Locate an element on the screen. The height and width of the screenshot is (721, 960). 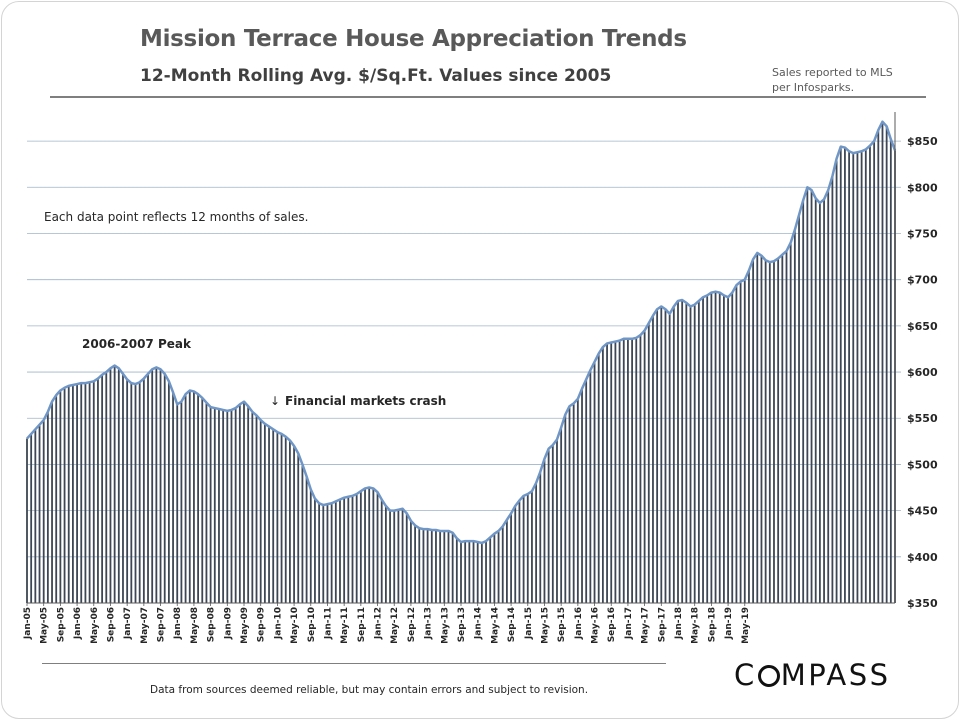
y-tick-label: $500 is located at coordinates (922, 464).